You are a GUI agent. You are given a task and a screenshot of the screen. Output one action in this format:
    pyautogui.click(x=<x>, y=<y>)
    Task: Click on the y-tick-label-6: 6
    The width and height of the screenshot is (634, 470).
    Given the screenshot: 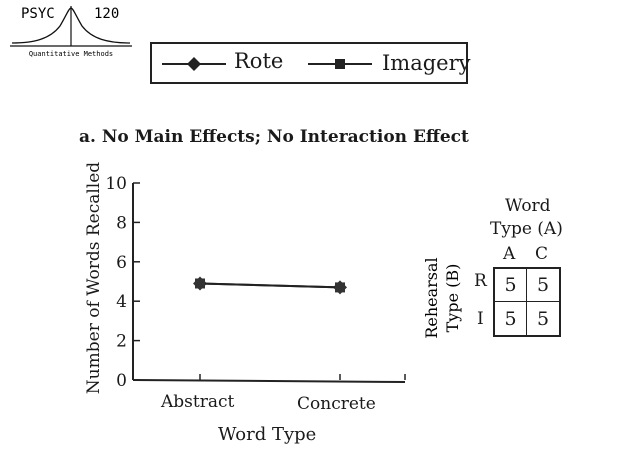 What is the action you would take?
    pyautogui.click(x=121, y=263)
    